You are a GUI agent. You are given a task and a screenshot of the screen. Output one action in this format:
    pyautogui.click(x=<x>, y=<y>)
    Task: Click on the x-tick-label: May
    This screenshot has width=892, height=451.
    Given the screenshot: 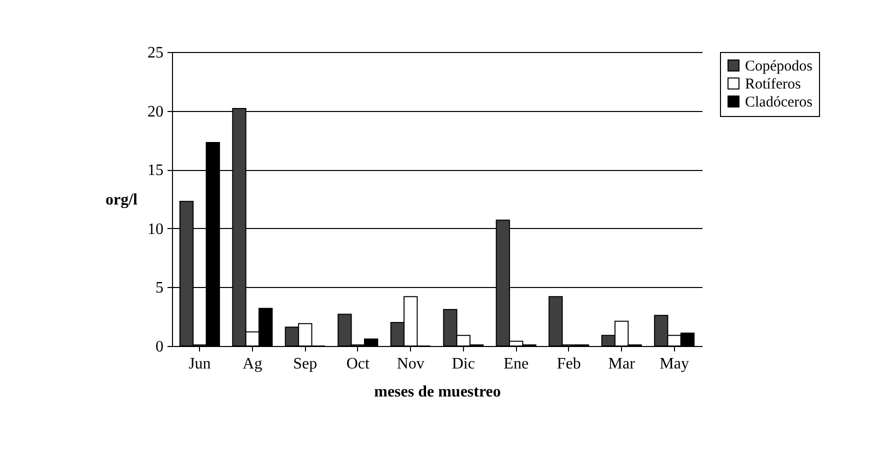 What is the action you would take?
    pyautogui.click(x=674, y=364)
    